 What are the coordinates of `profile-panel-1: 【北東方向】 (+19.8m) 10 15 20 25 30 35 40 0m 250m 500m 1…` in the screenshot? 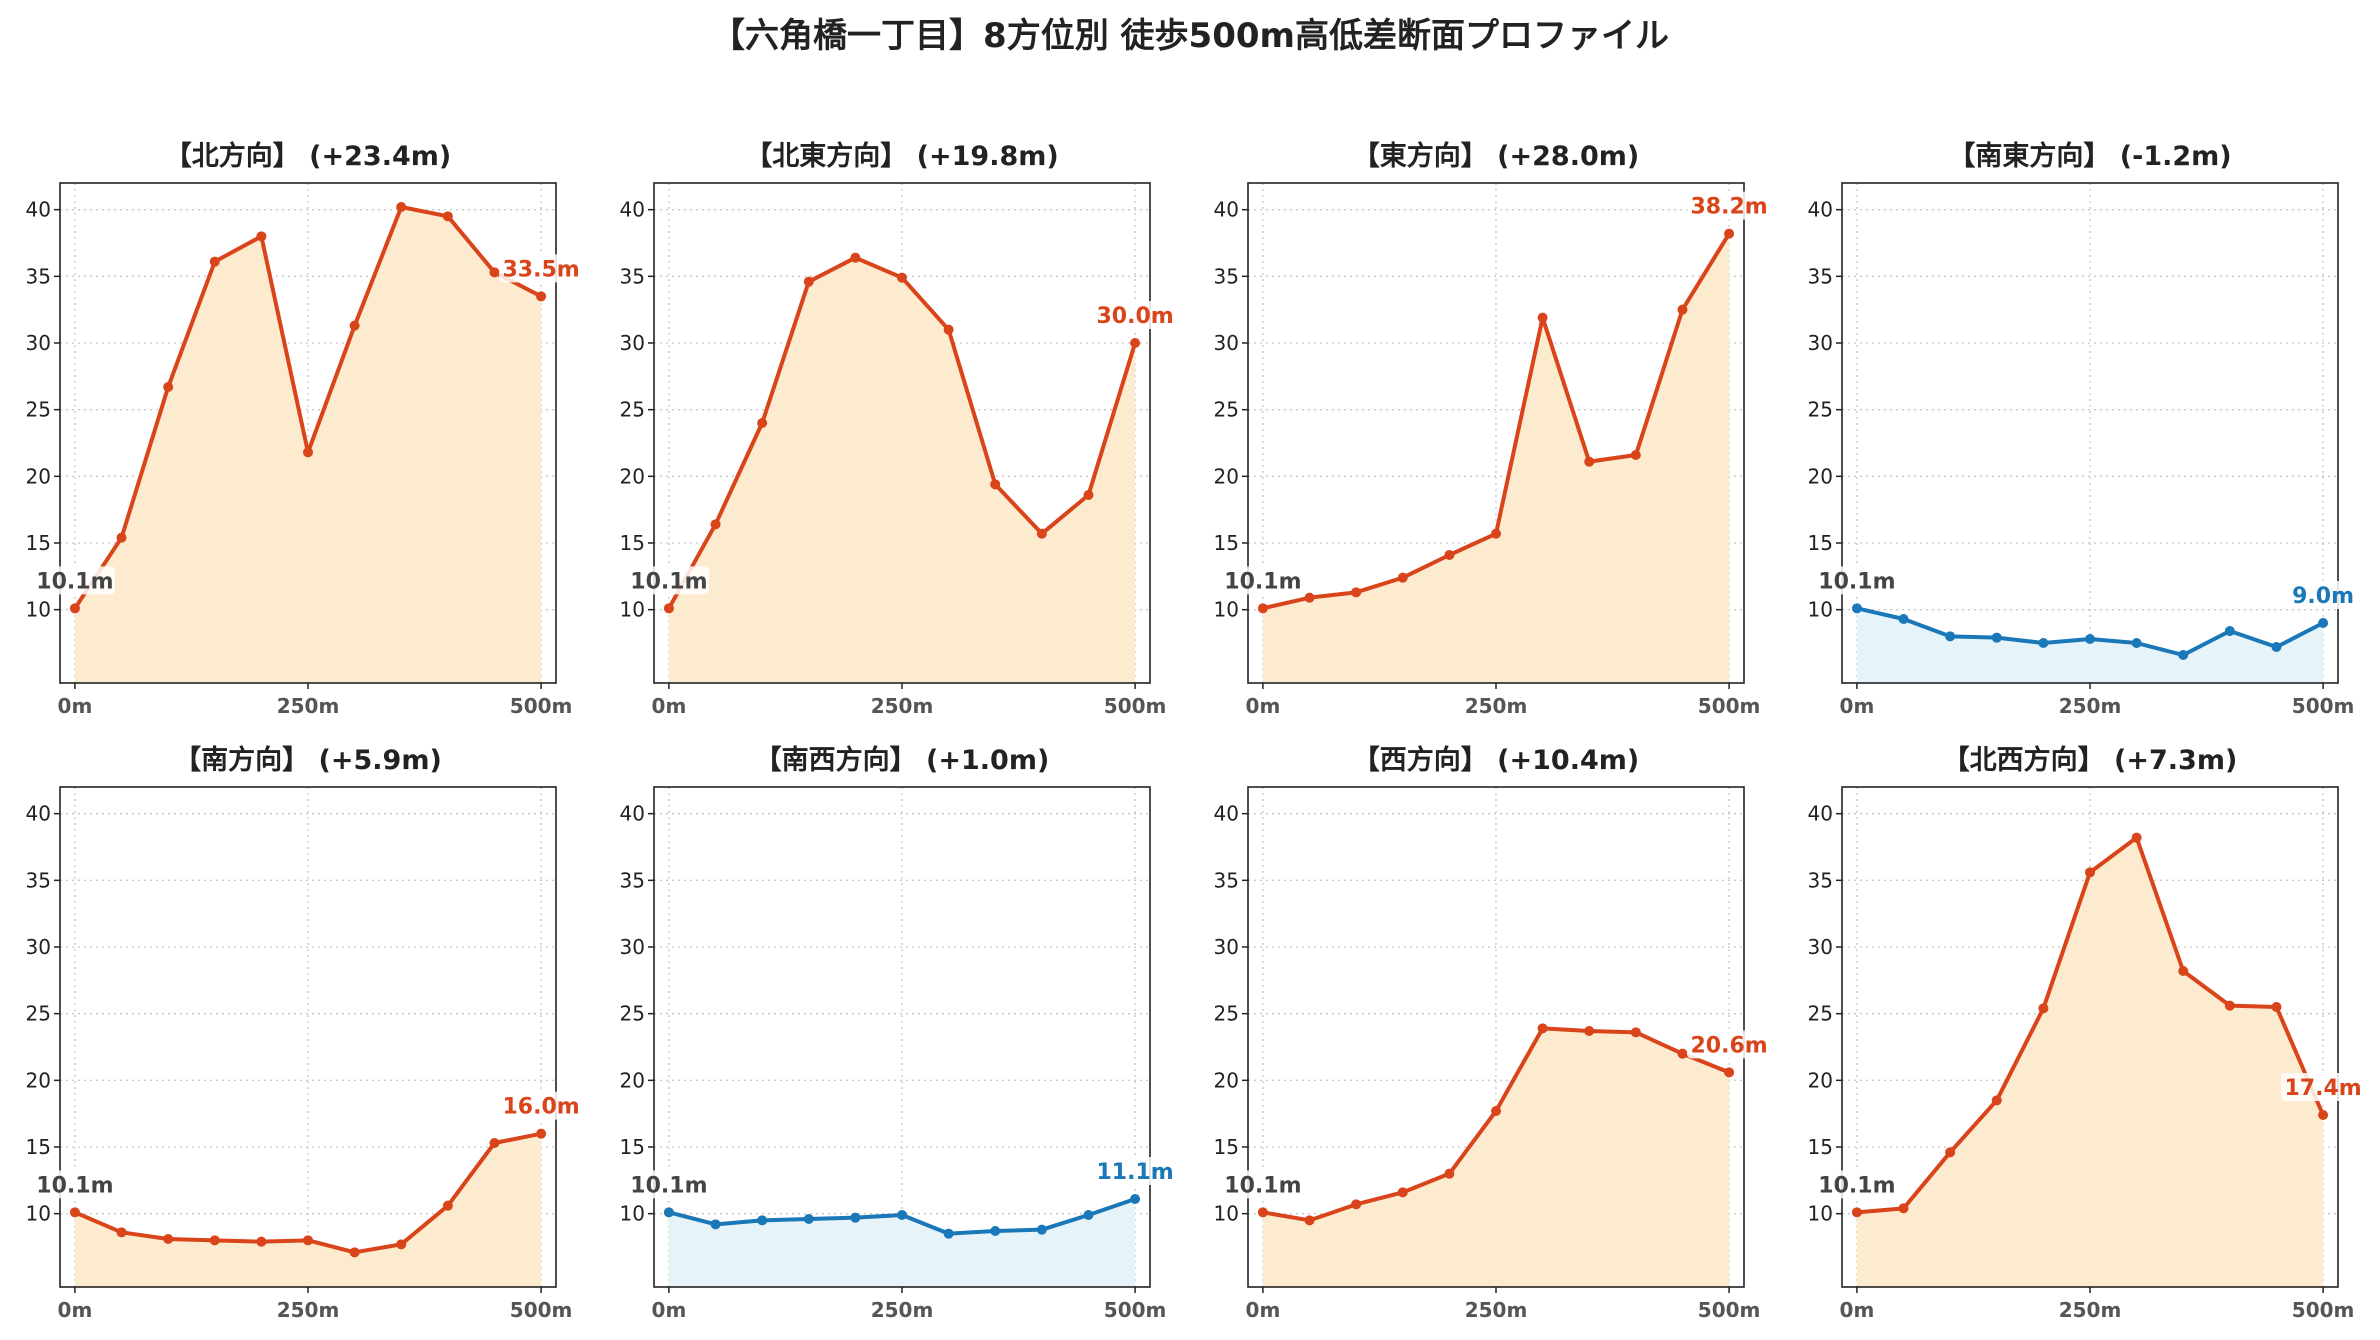 It's located at (899, 429).